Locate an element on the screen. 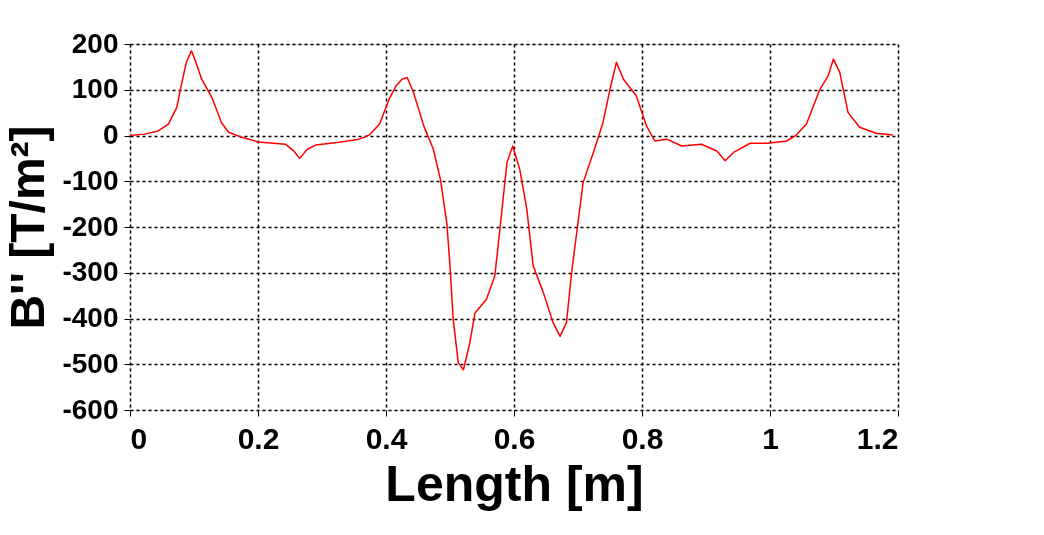  y-tick-label: -200 is located at coordinates (90, 226).